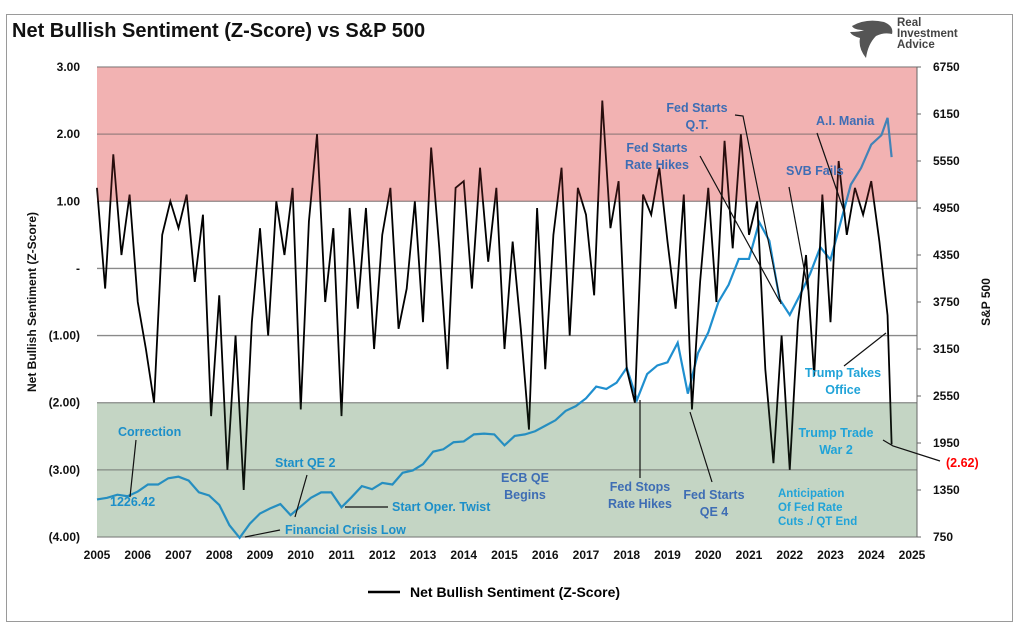  What do you see at coordinates (946, 255) in the screenshot?
I see `y2-tick-label: 4350` at bounding box center [946, 255].